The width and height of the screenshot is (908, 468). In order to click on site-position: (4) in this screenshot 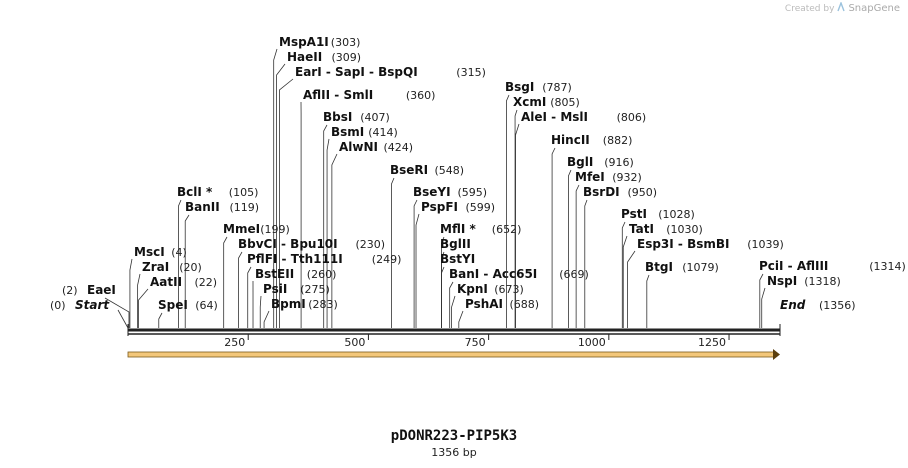, I will do `click(179, 252)`.